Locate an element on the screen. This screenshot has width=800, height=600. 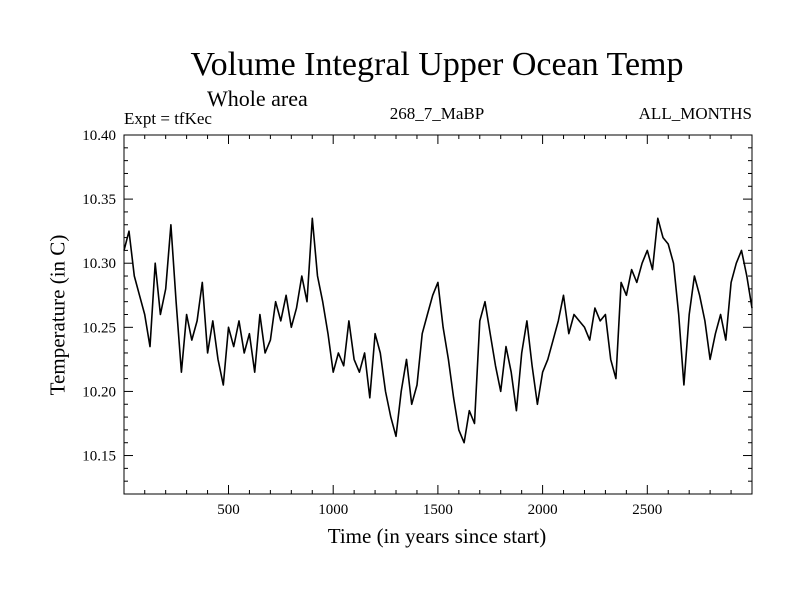
x-tick-label: 500 is located at coordinates (228, 510).